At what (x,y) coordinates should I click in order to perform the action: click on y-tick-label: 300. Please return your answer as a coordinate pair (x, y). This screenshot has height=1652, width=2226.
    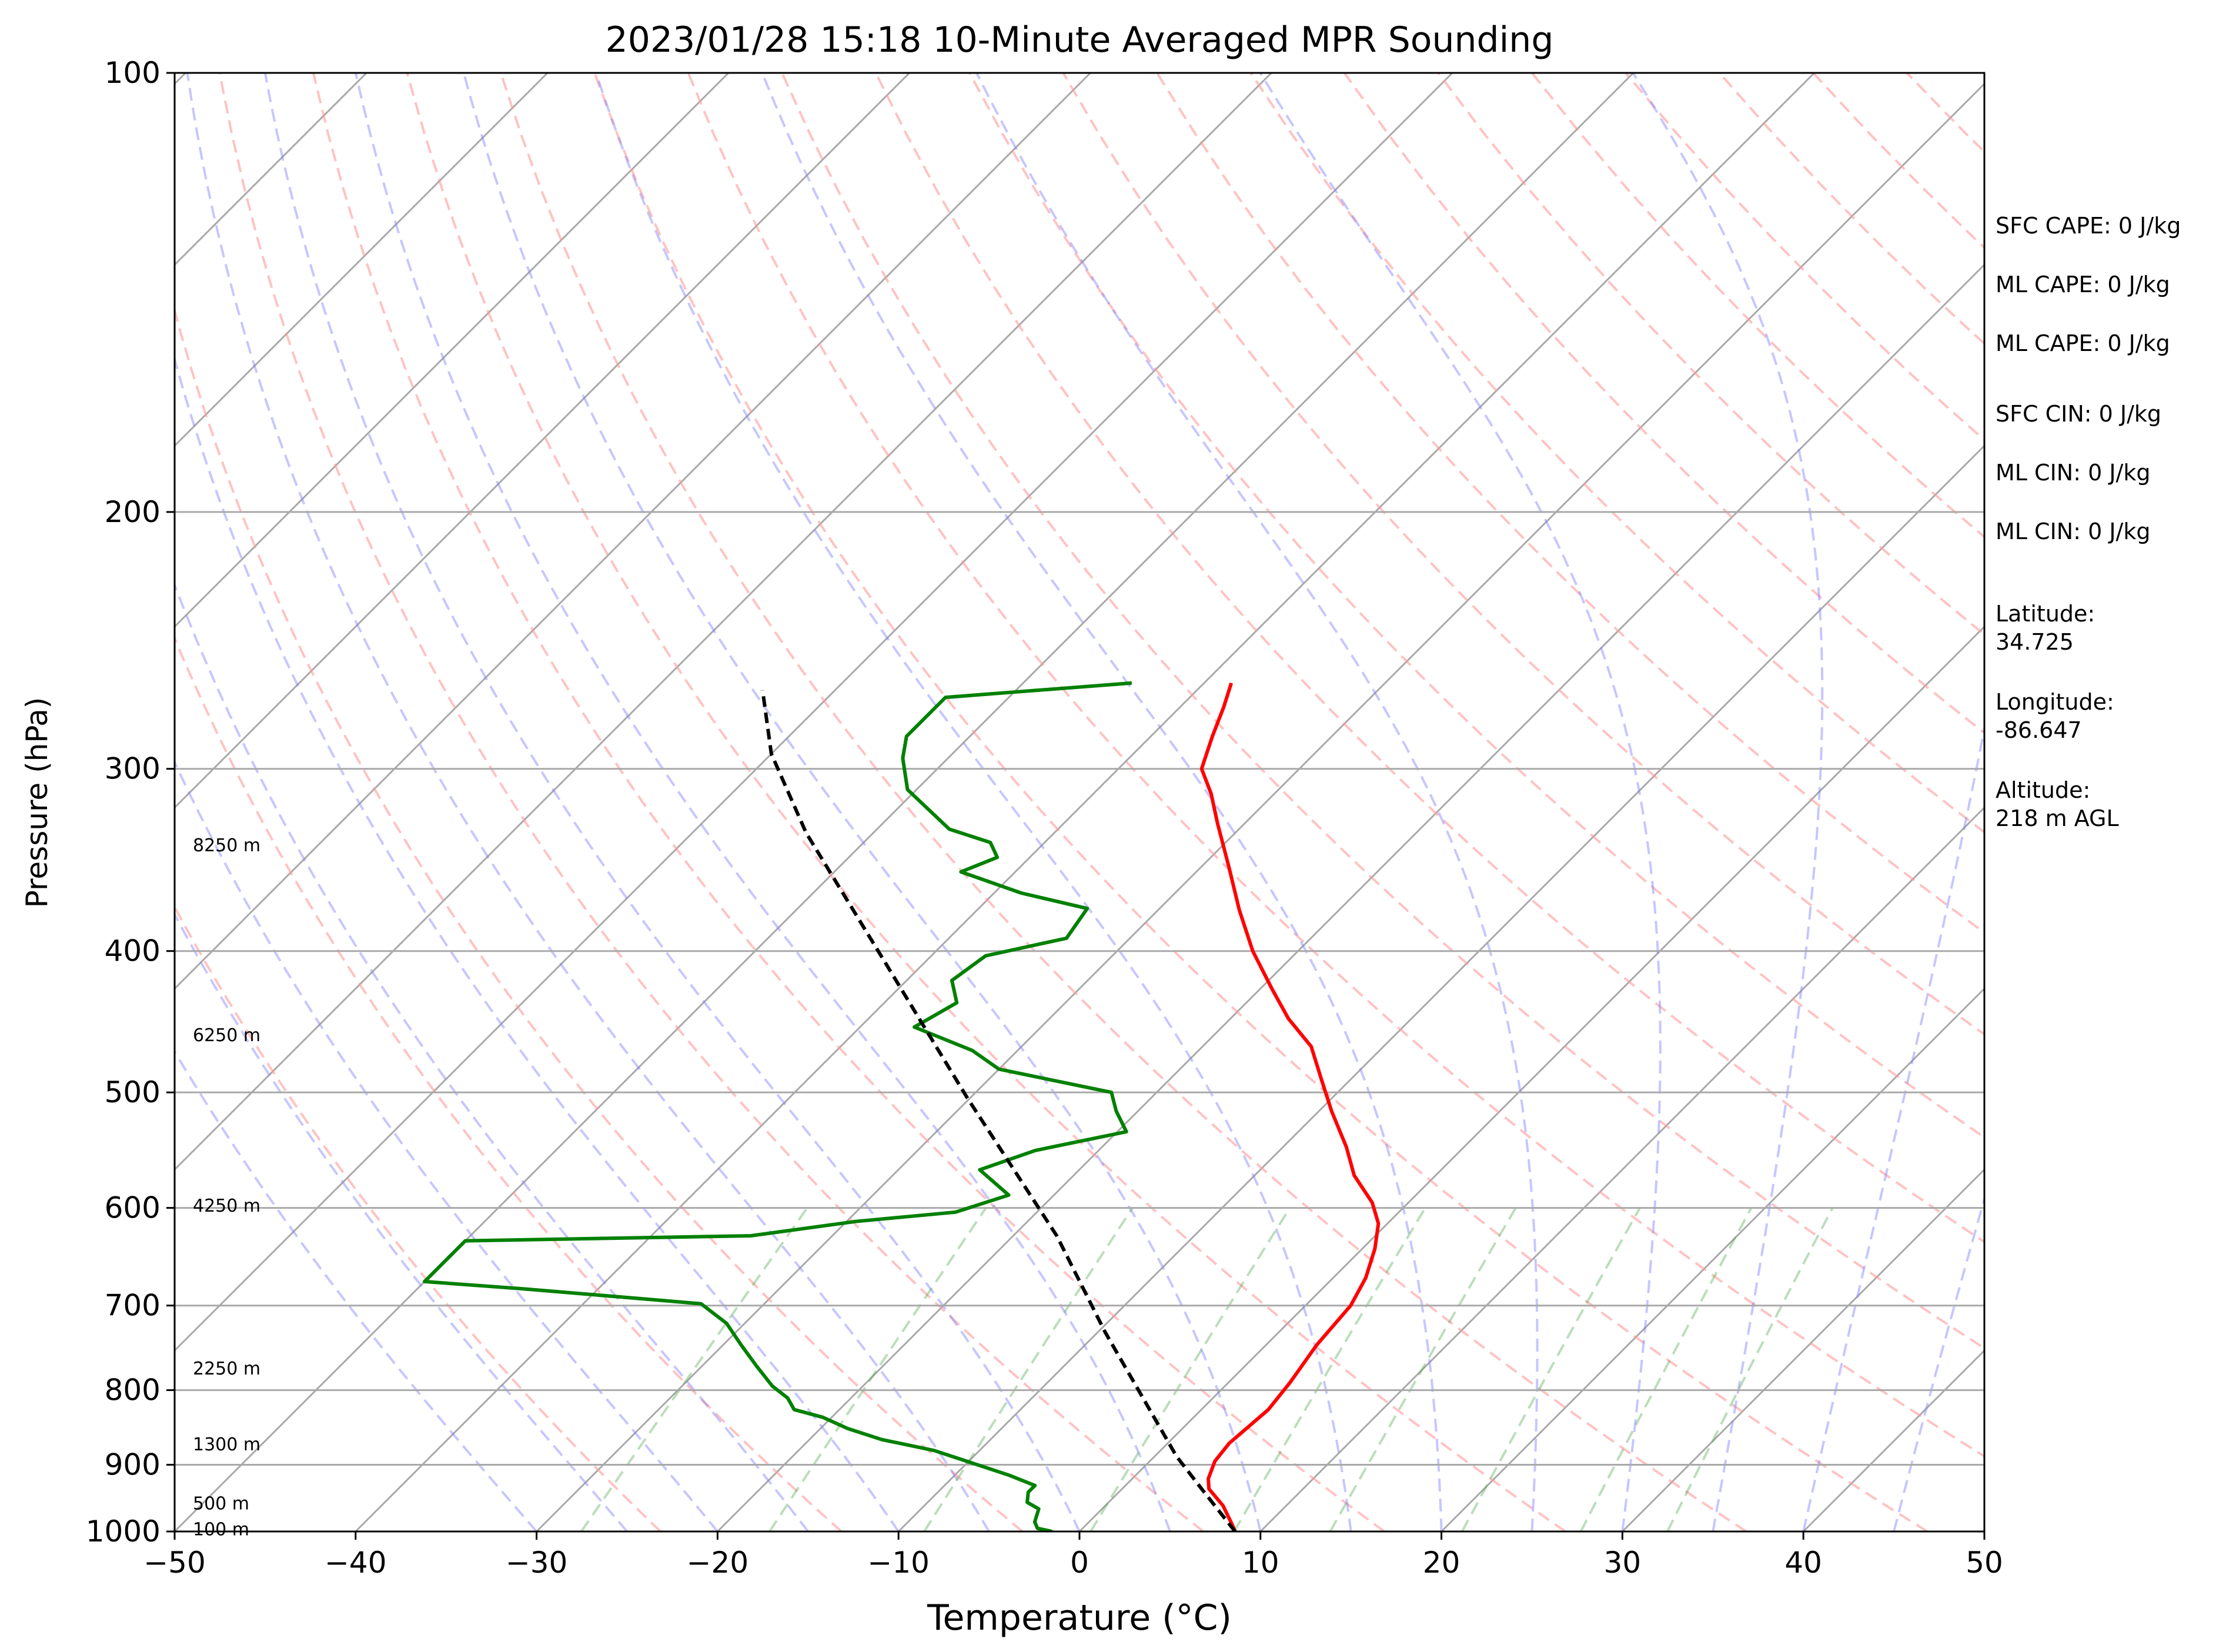
    Looking at the image, I should click on (133, 769).